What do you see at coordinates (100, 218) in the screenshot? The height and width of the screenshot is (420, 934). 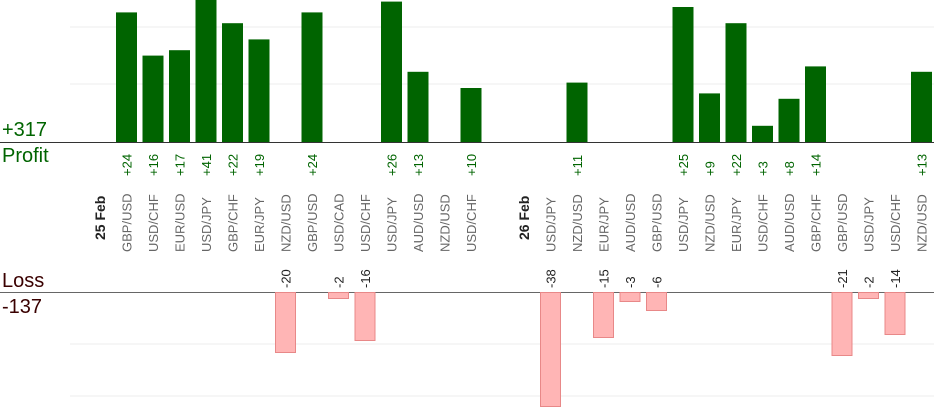 I see `date-label: 25 Feb` at bounding box center [100, 218].